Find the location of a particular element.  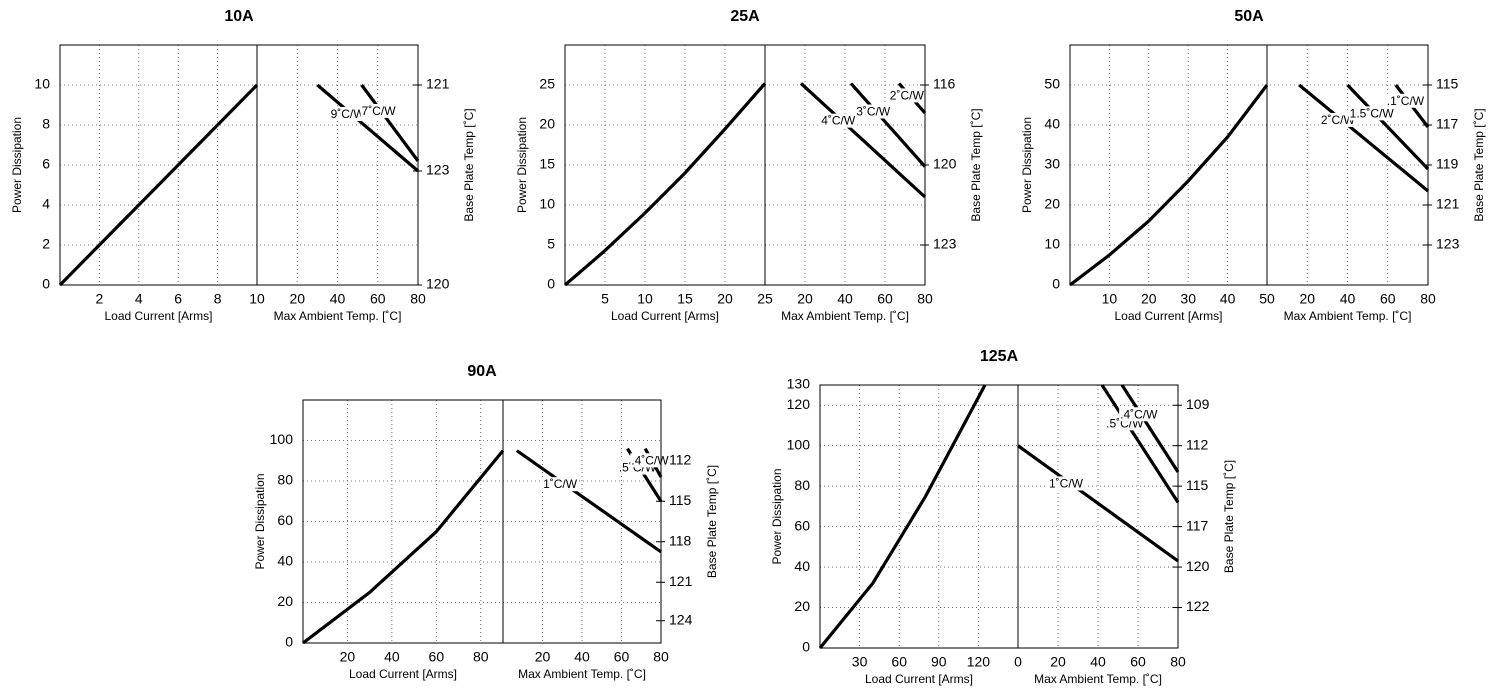

x-axis-label: Max Ambient Temp. [˚C] is located at coordinates (338, 316).